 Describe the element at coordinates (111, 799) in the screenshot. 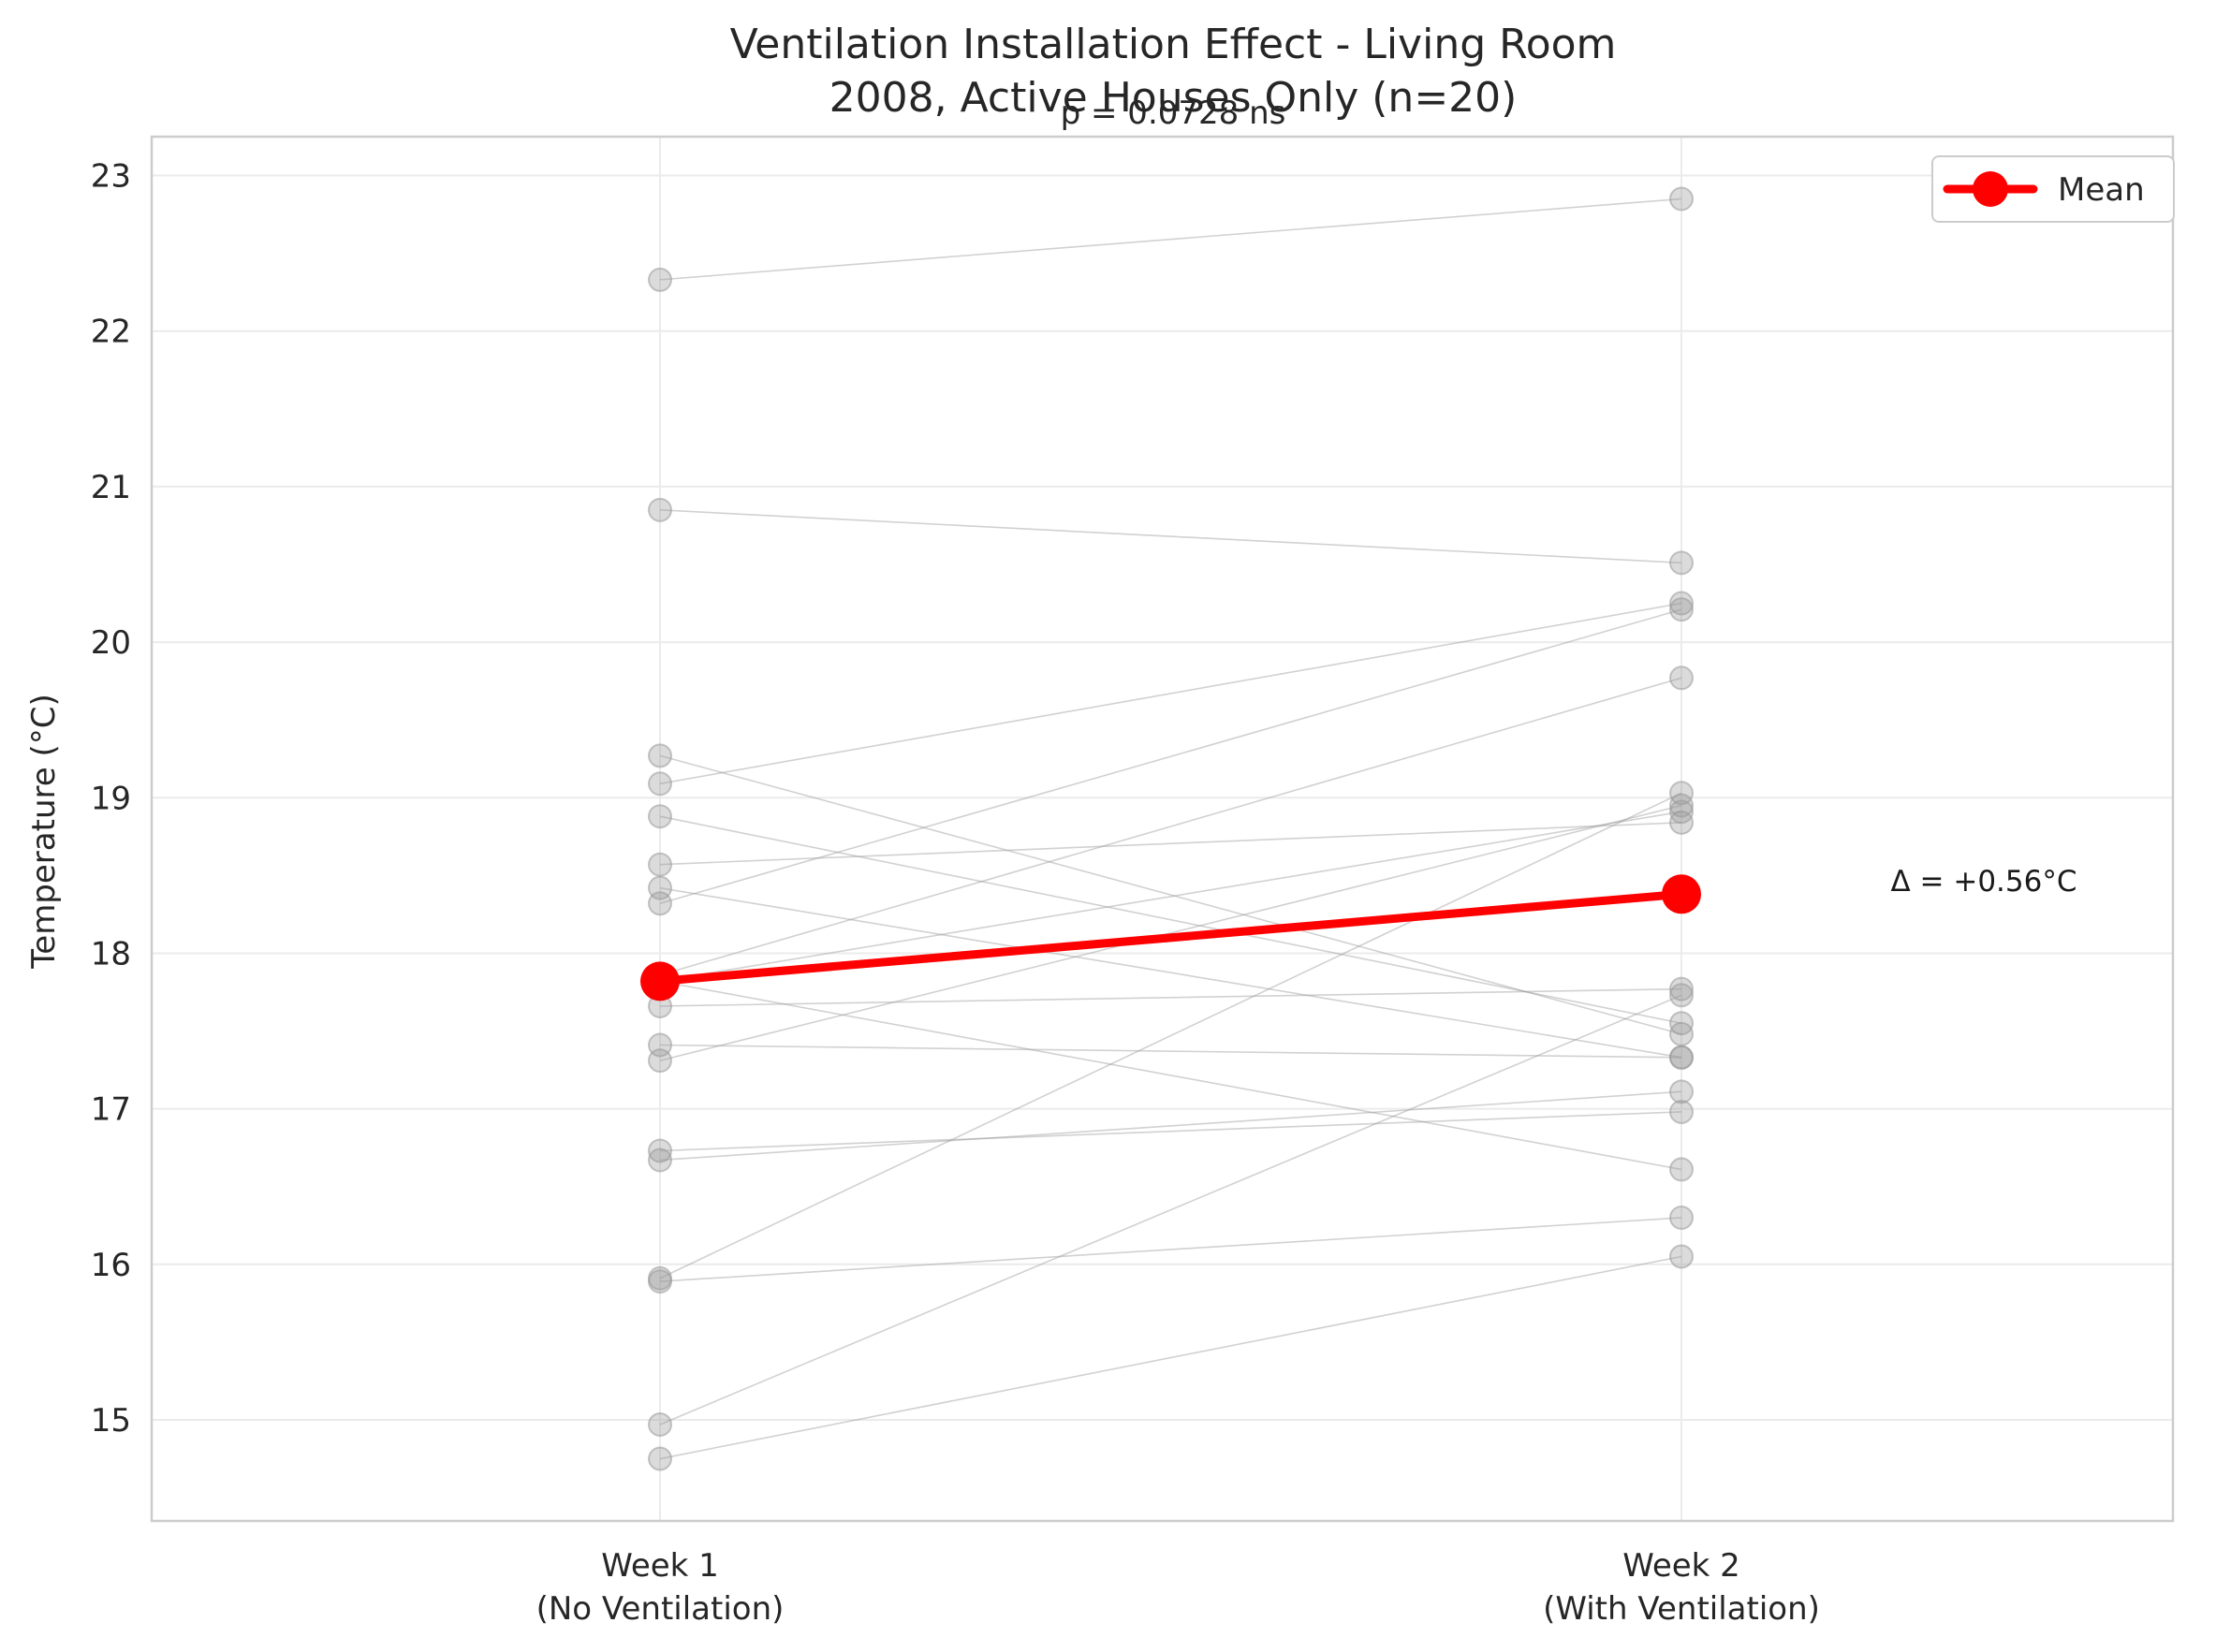

I see `y-tick-label: 19` at that location.